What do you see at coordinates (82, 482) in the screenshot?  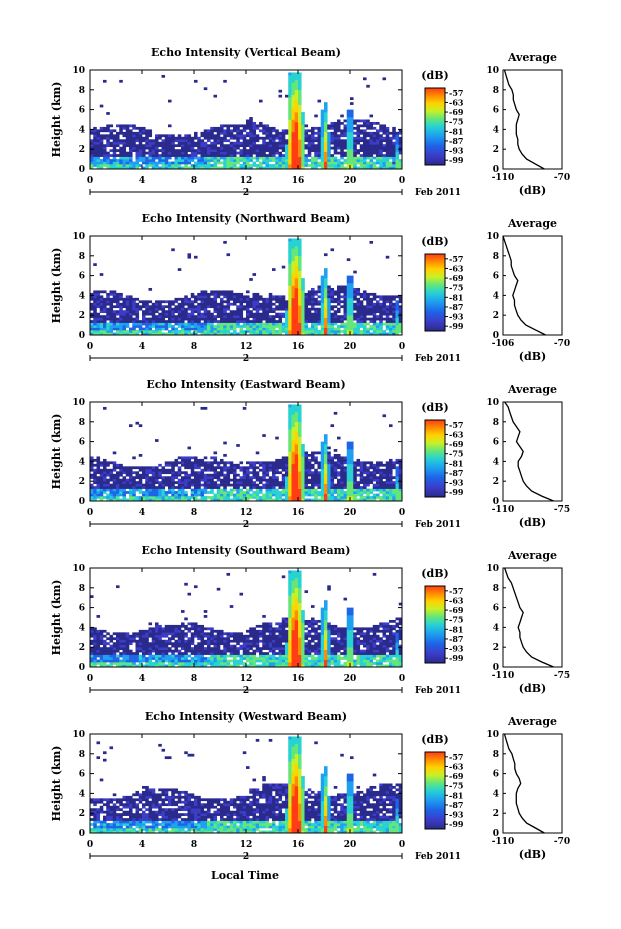 I see `y-tick-label: 2` at bounding box center [82, 482].